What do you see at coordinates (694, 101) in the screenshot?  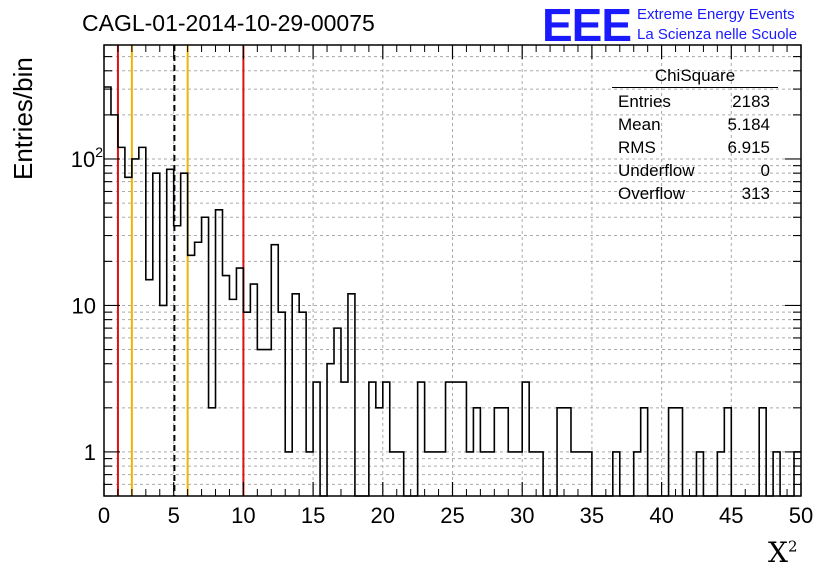 I see `stats-row-entries: Entries 2183` at bounding box center [694, 101].